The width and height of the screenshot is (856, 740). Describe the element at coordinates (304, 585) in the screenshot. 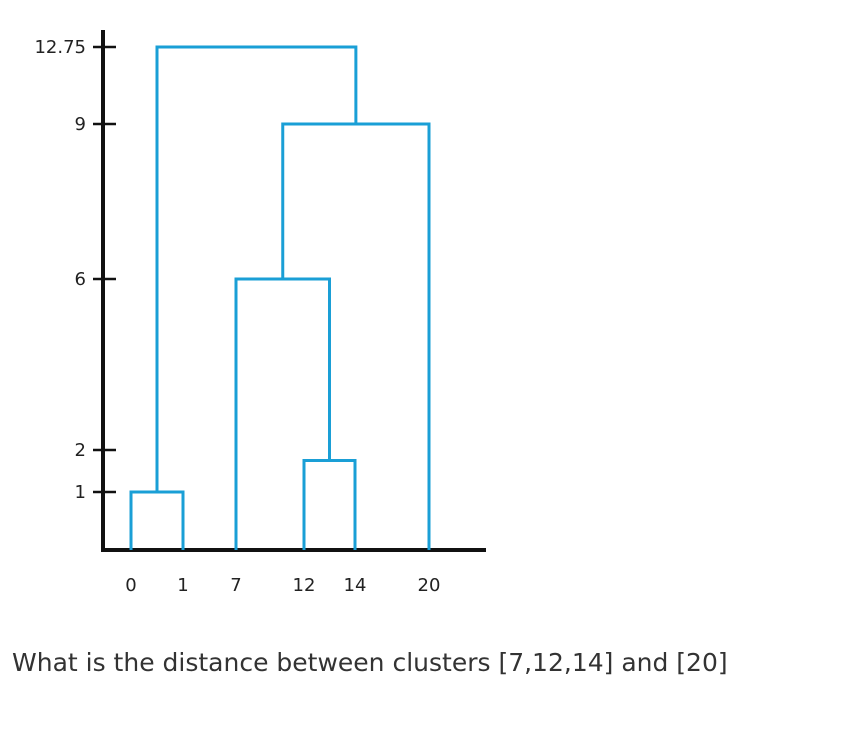

I see `x-leaf-label: 12` at that location.